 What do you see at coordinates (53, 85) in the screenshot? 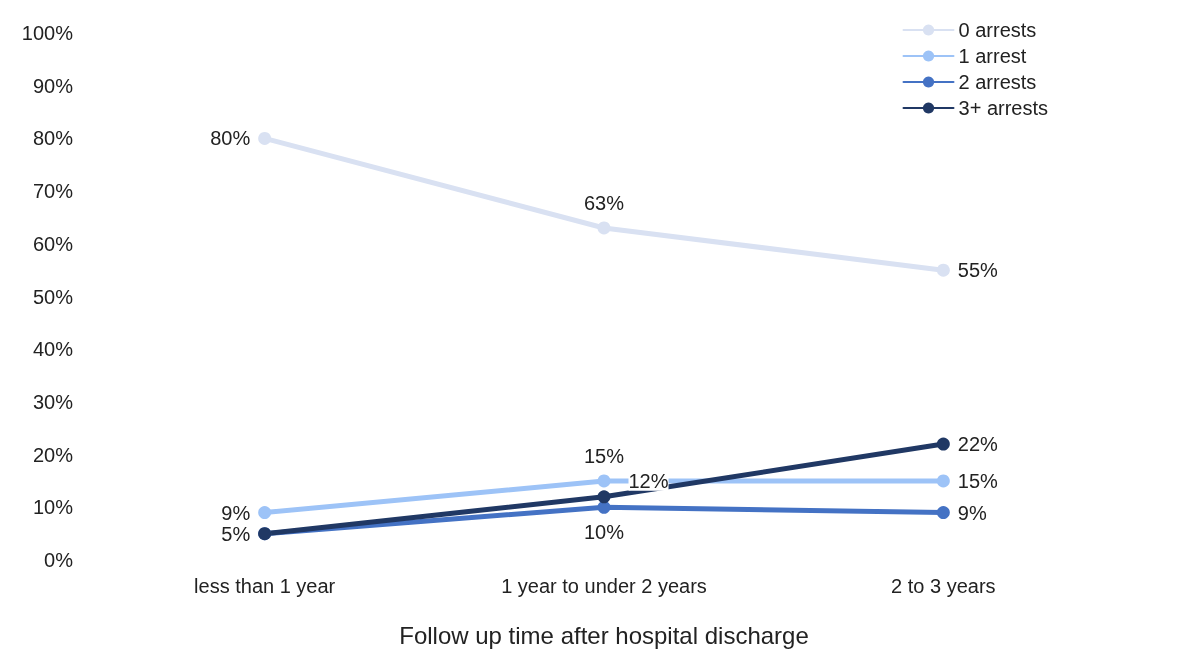
I see `y-tick-label: 90%` at bounding box center [53, 85].